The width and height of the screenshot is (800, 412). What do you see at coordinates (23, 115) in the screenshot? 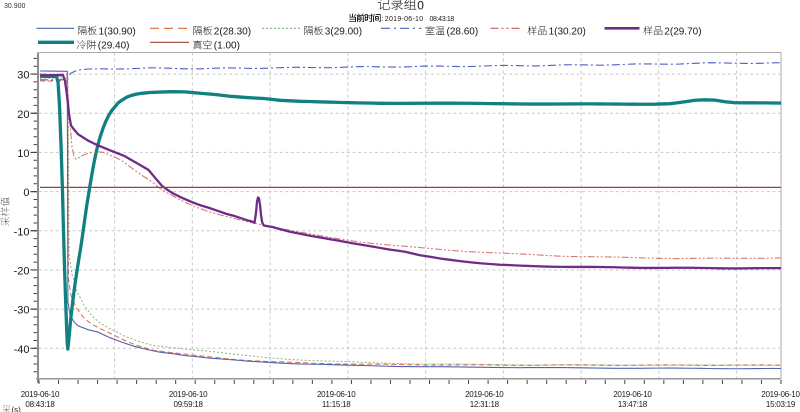
I see `svg-text: 20` at bounding box center [23, 115].